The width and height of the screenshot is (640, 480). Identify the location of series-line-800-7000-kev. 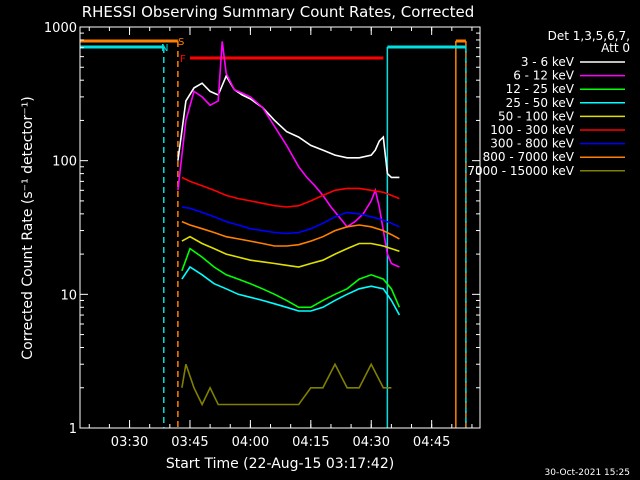
(290, 233).